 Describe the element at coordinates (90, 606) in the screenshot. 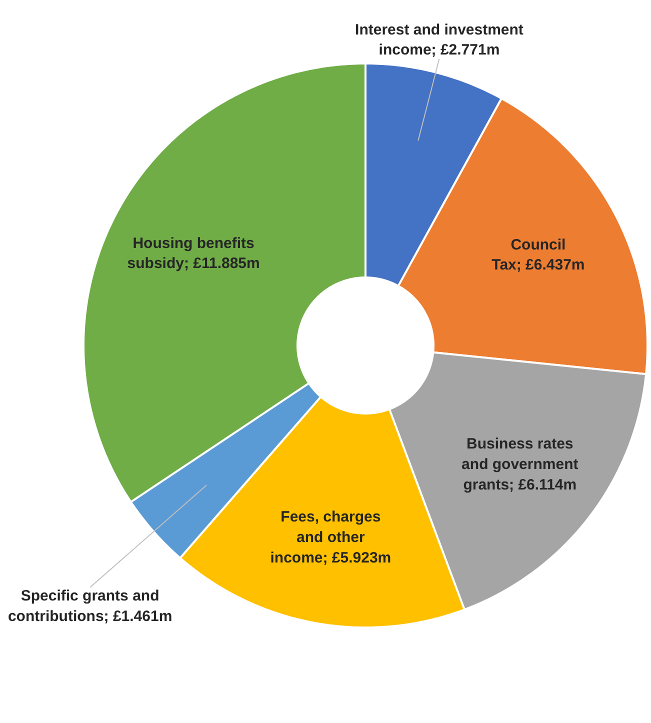

I see `slice-label: Specific grants and contributions; £1.461m` at that location.